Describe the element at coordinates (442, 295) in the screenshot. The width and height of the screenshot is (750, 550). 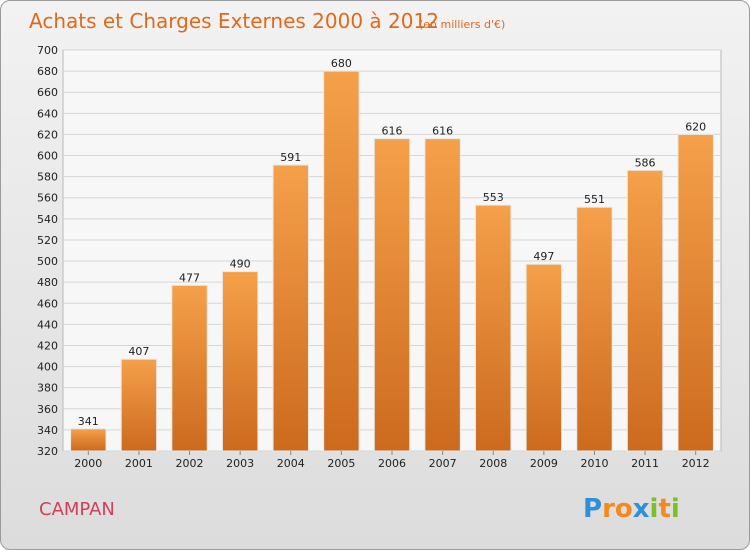
I see `bar-2007` at that location.